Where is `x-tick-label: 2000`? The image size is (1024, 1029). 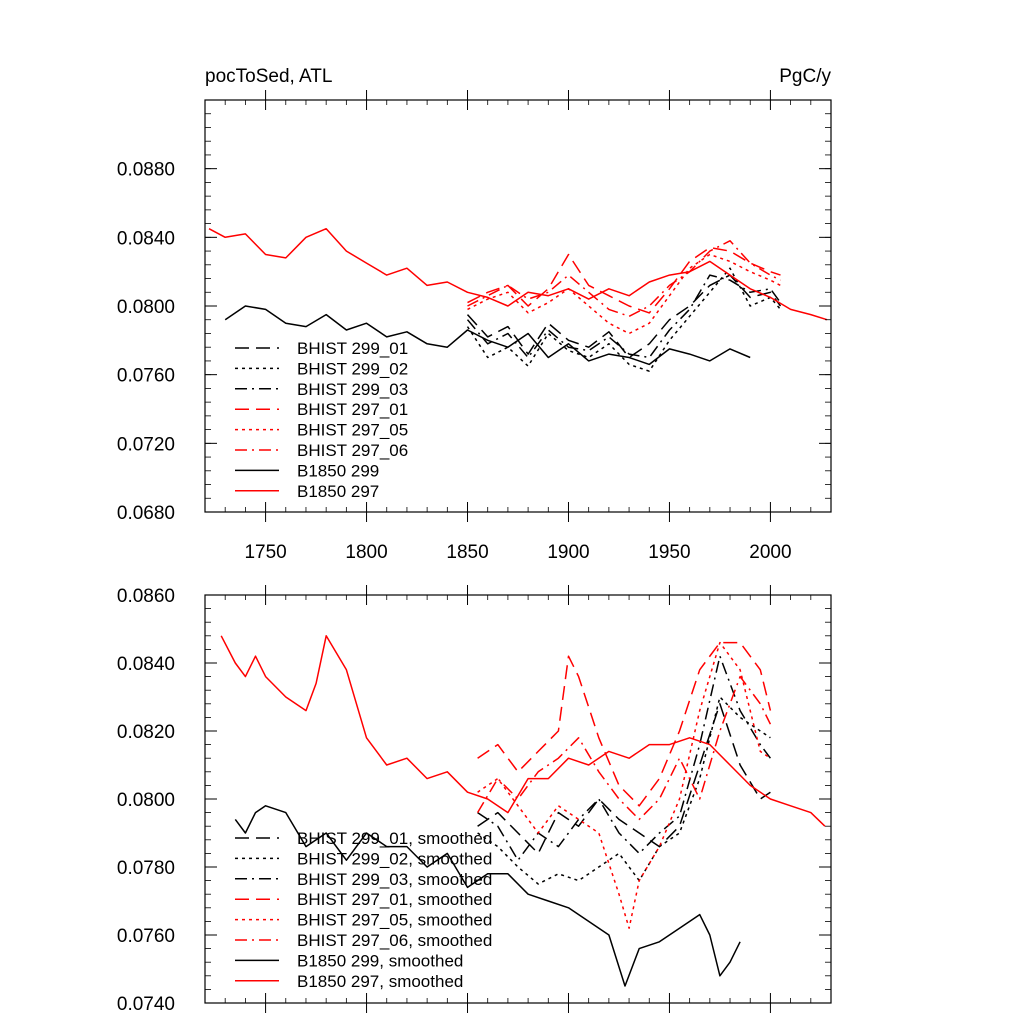
x-tick-label: 2000 is located at coordinates (770, 552).